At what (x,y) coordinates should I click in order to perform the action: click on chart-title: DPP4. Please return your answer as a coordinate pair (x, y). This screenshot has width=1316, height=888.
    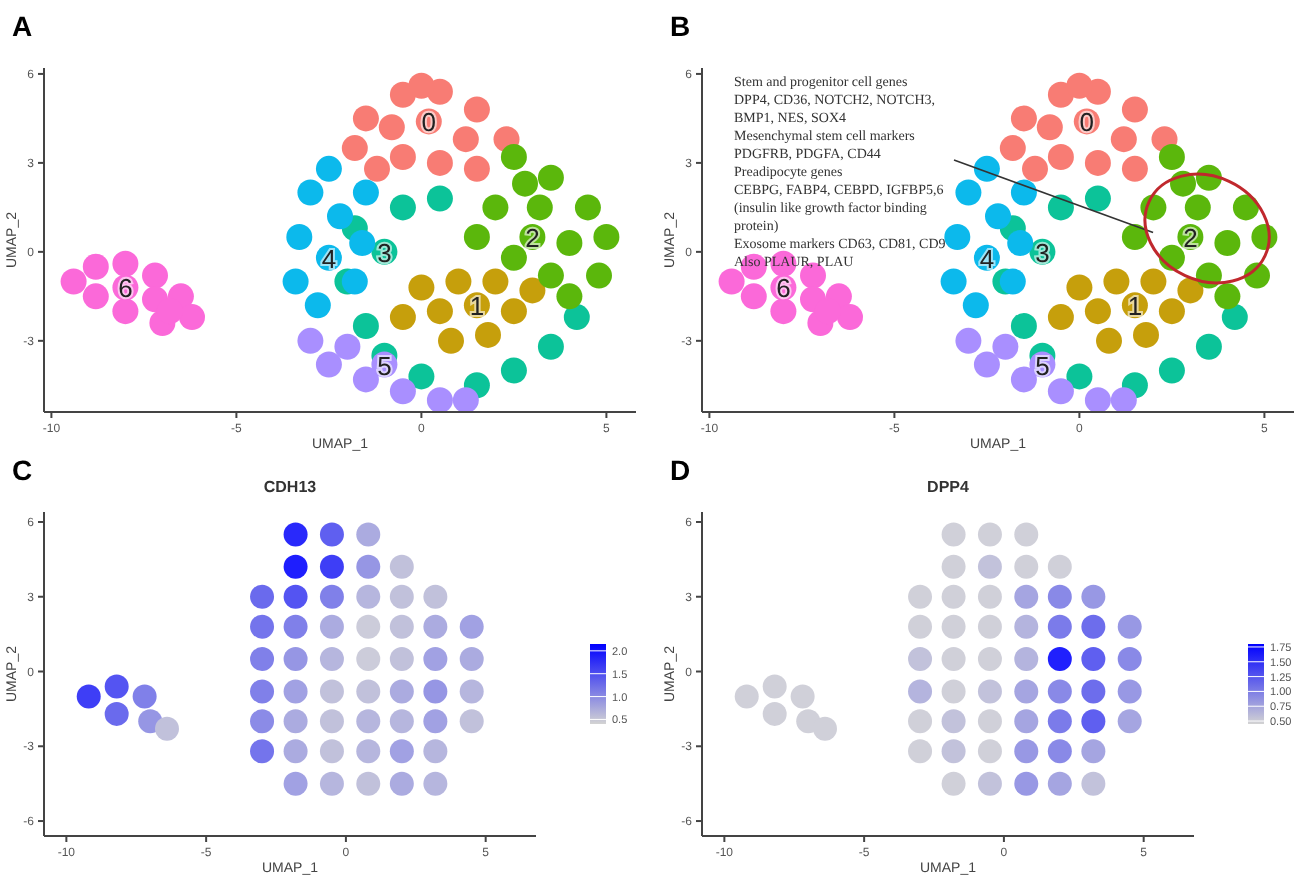
    Looking at the image, I should click on (948, 487).